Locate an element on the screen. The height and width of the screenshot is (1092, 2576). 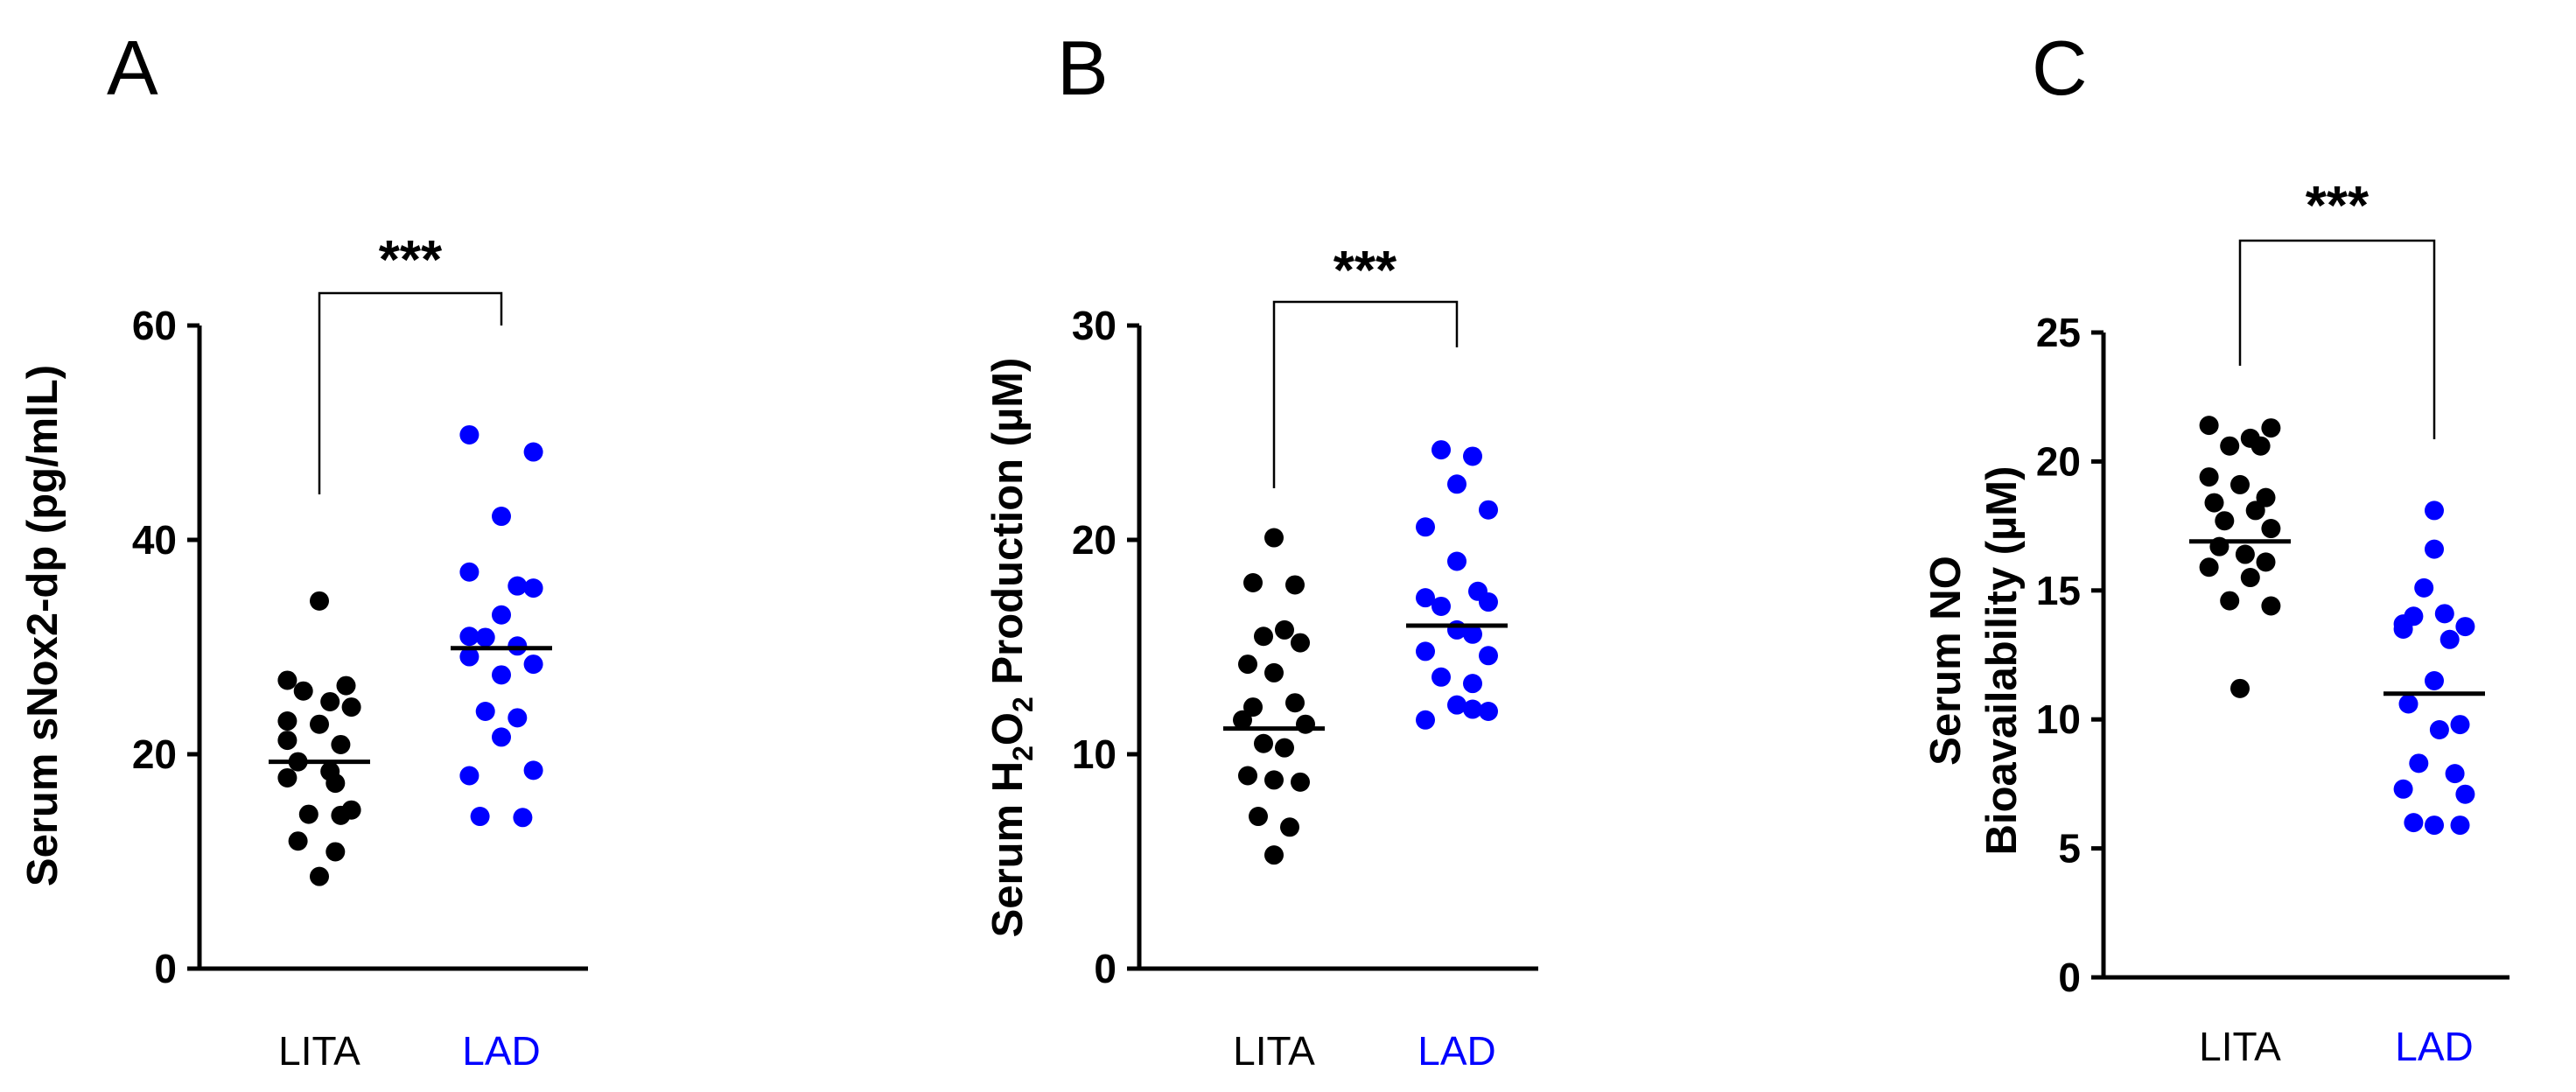
panel-c-letter: C is located at coordinates (2060, 67).